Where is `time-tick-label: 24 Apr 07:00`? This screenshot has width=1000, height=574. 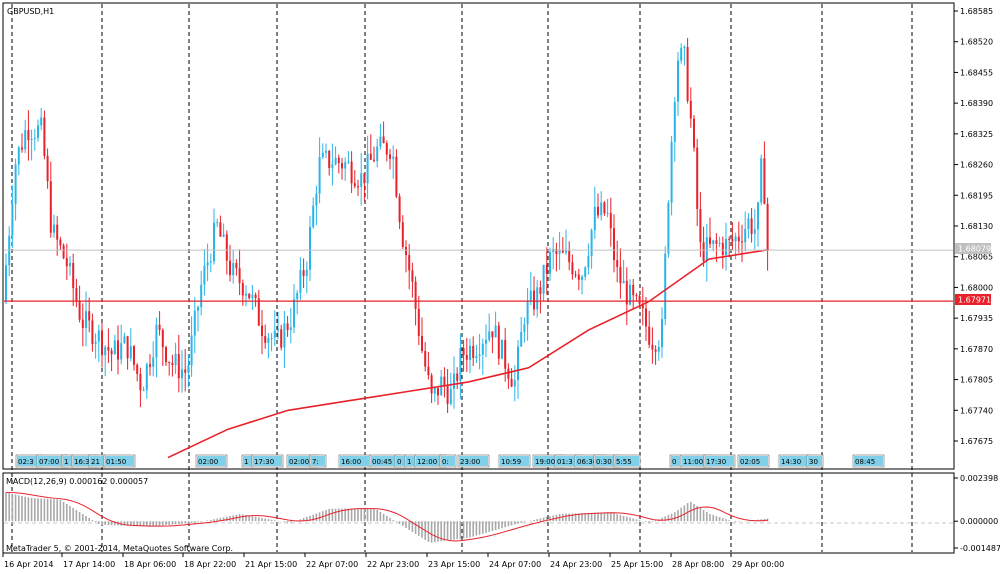 time-tick-label: 24 Apr 07:00 is located at coordinates (515, 564).